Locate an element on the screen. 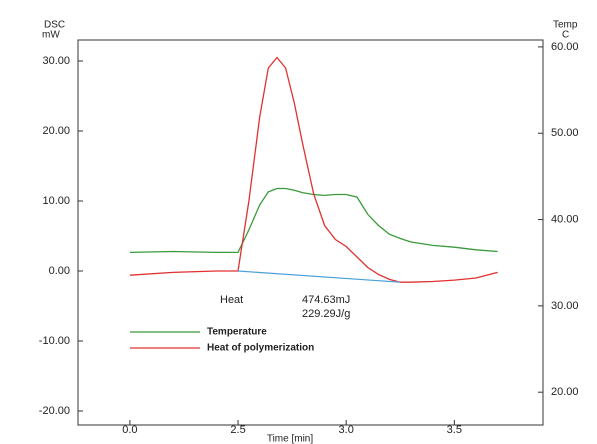 Image resolution: width=597 pixels, height=444 pixels. y-axis-unit: mW is located at coordinates (51, 35).